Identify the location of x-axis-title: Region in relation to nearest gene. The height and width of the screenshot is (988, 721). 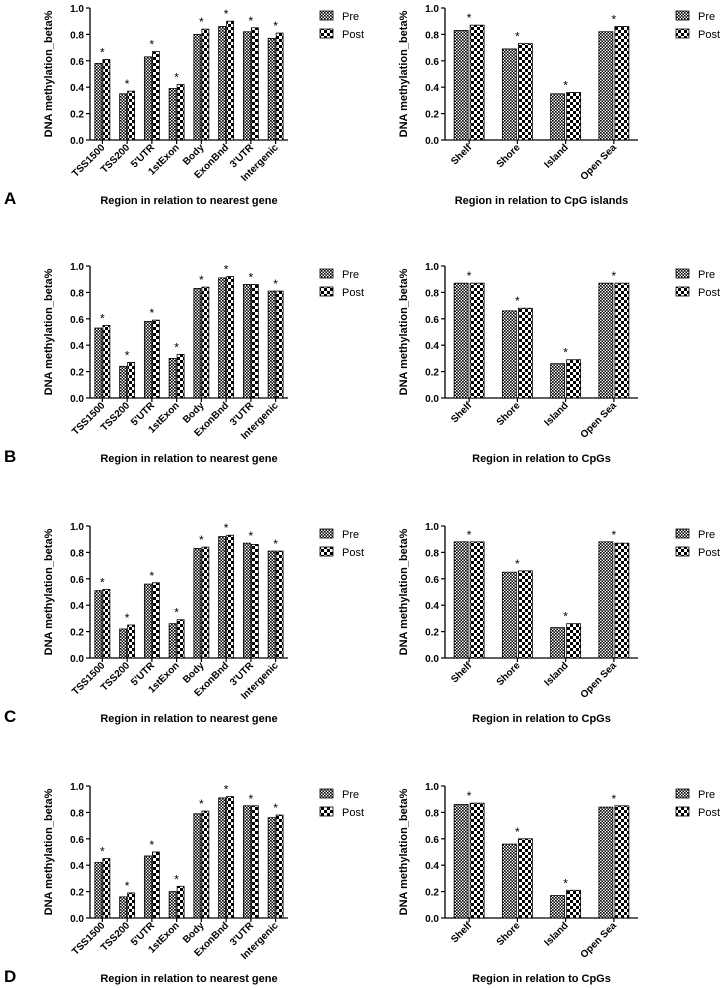
(188, 979).